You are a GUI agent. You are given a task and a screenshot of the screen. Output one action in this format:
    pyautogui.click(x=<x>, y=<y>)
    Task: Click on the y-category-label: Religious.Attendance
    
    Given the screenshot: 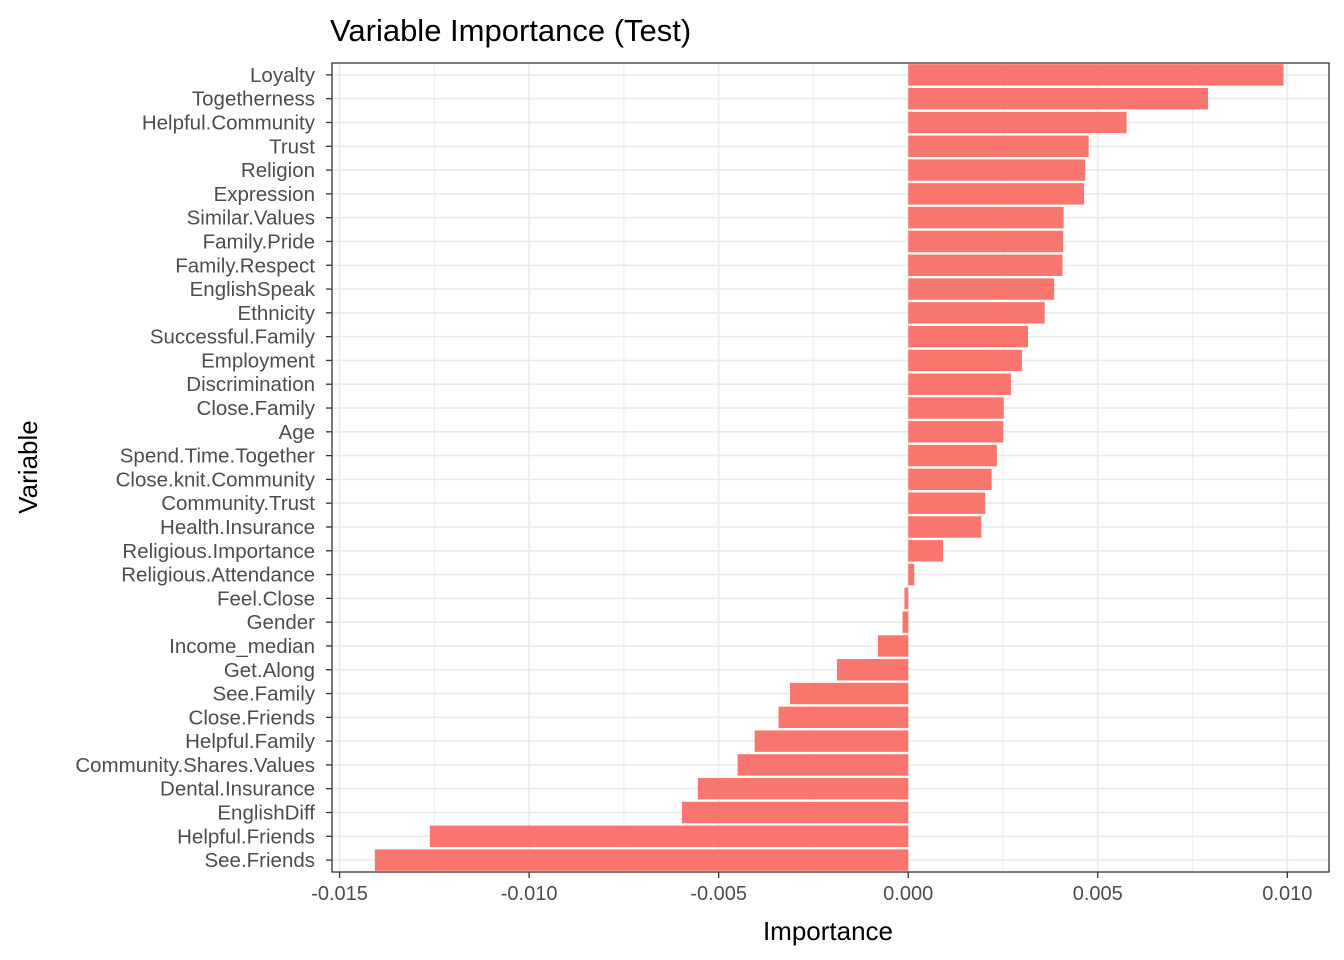 What is the action you would take?
    pyautogui.click(x=218, y=575)
    